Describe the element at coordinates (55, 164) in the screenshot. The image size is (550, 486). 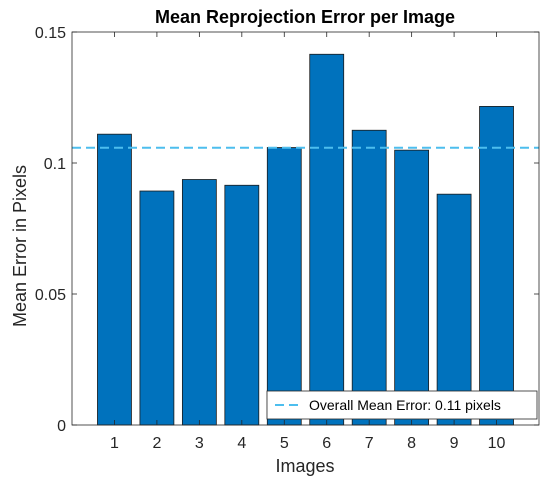
I see `y-tick-label: 0.1` at that location.